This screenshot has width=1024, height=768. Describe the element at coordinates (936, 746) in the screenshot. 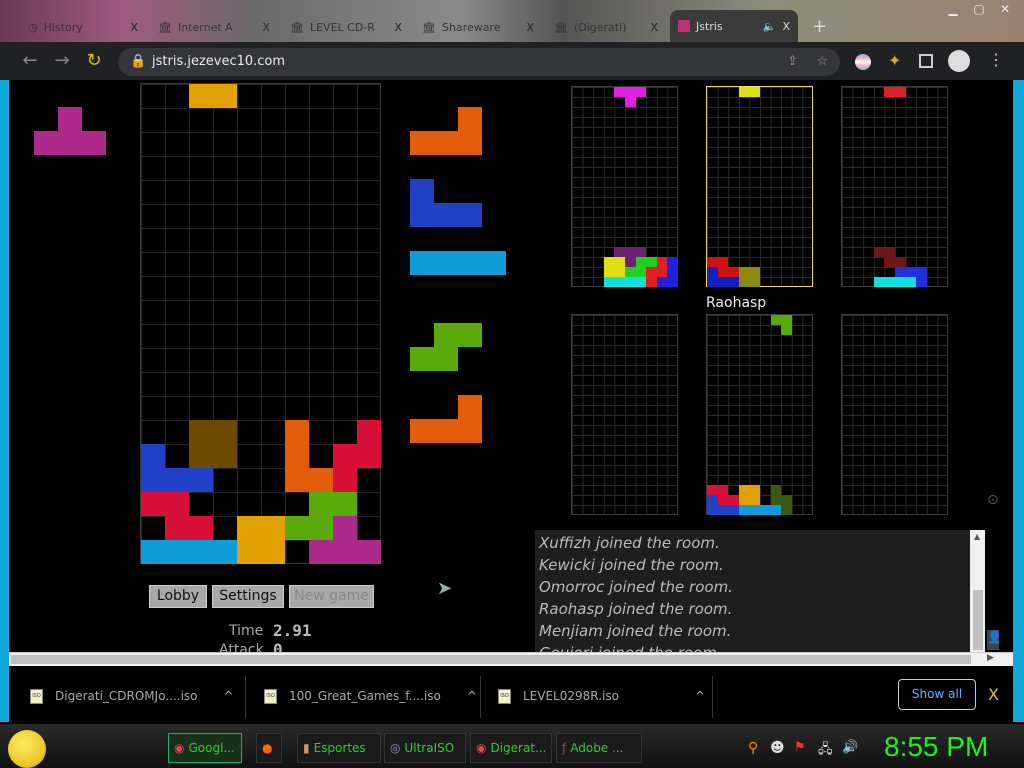

I see `clock: 8:55 PM` at that location.